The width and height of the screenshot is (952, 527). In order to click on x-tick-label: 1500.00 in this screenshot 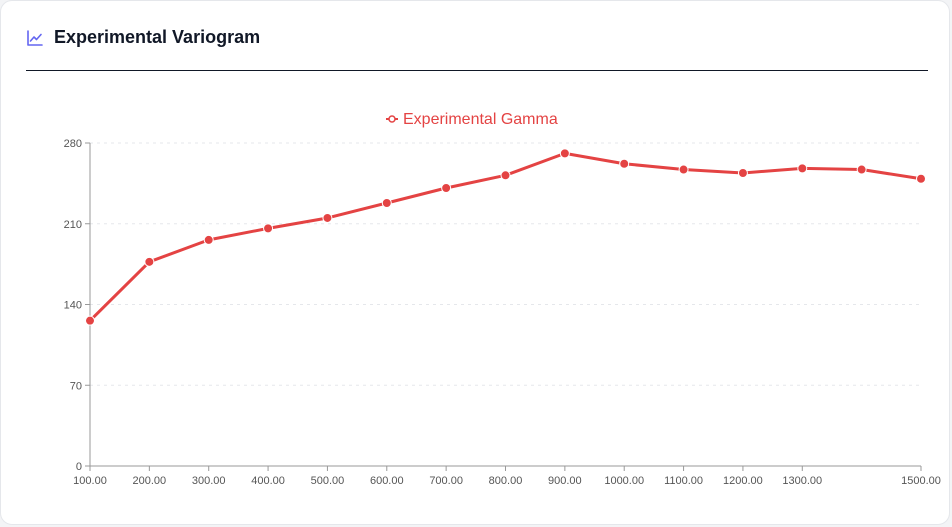, I will do `click(921, 481)`.